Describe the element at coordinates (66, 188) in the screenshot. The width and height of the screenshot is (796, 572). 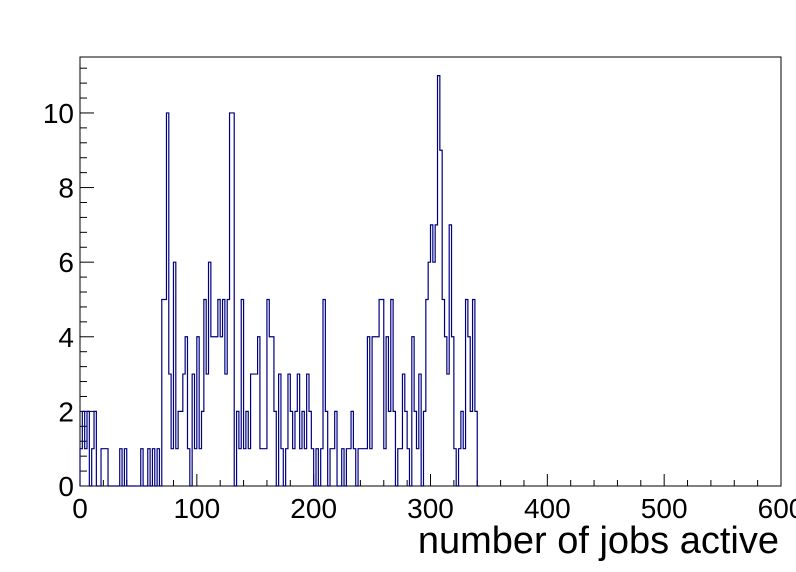
I see `y-tick-label: 8` at that location.